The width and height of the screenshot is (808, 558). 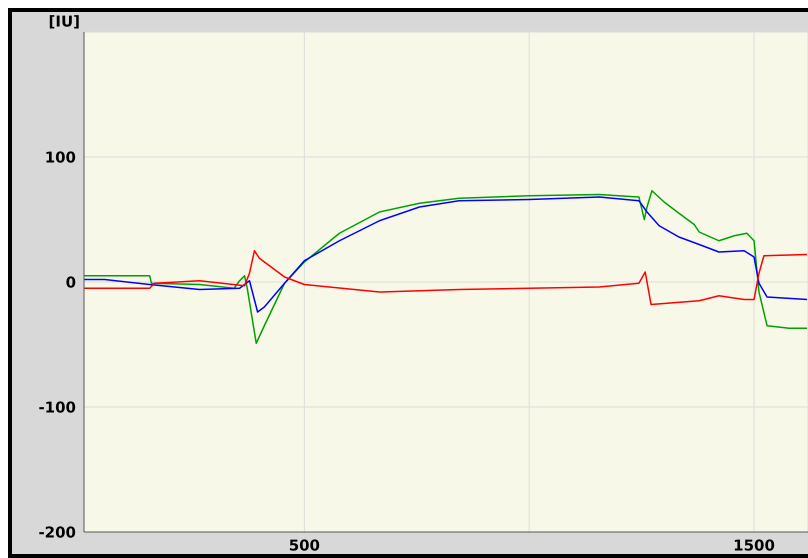 What do you see at coordinates (60, 157) in the screenshot?
I see `y-tick-label: 100` at bounding box center [60, 157].